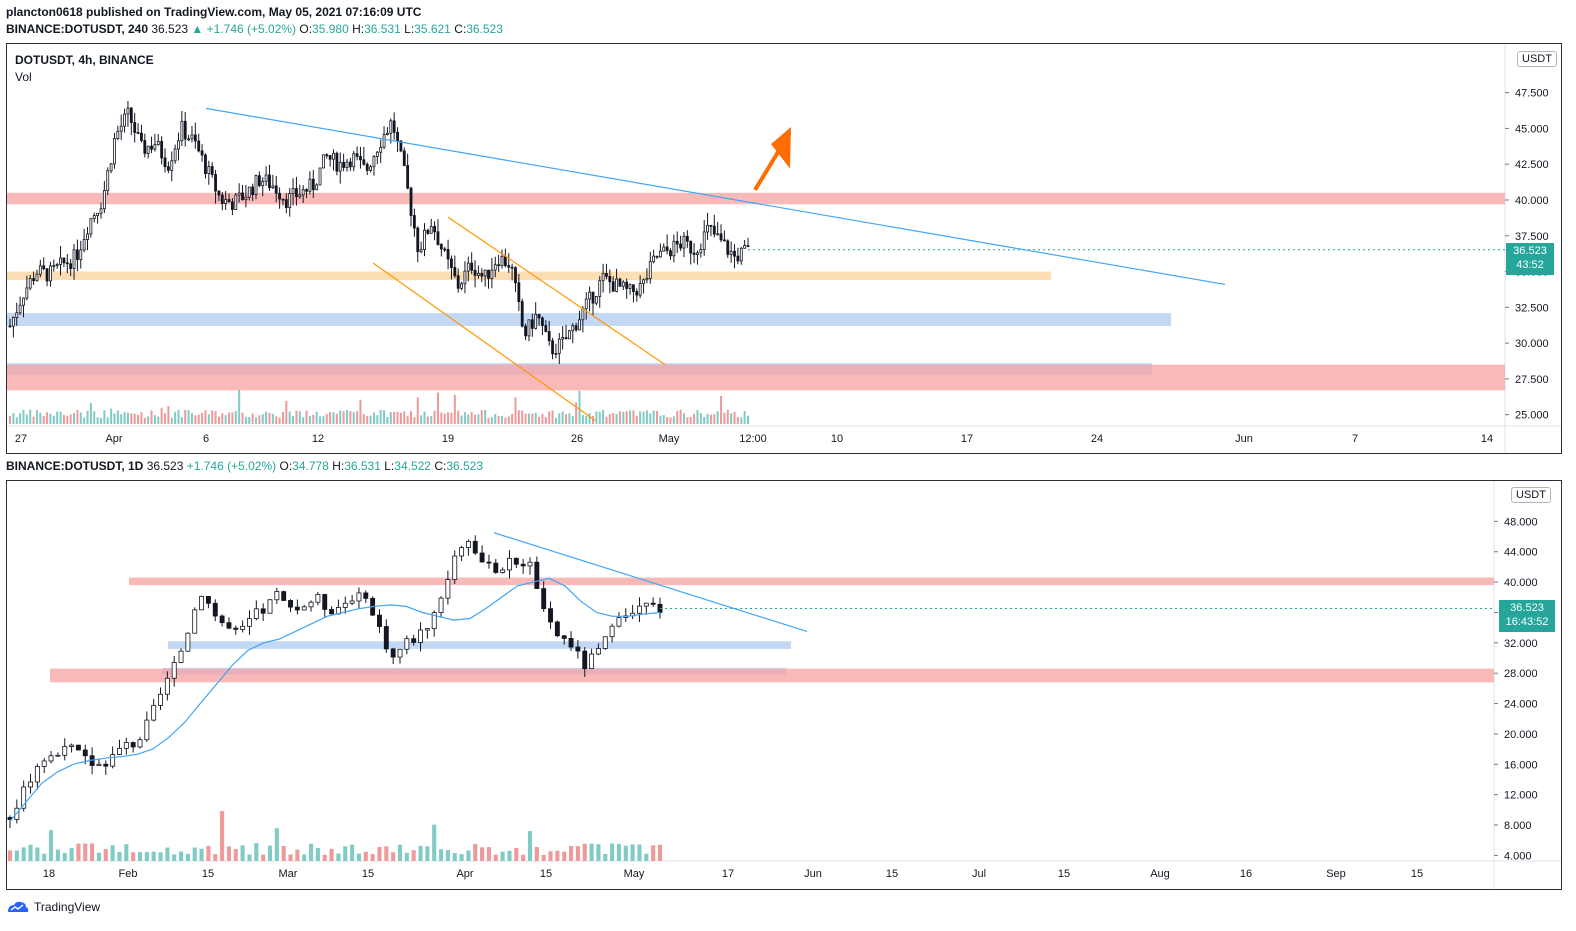 The image size is (1576, 931). I want to click on y-tick-label: 37.500, so click(1532, 237).